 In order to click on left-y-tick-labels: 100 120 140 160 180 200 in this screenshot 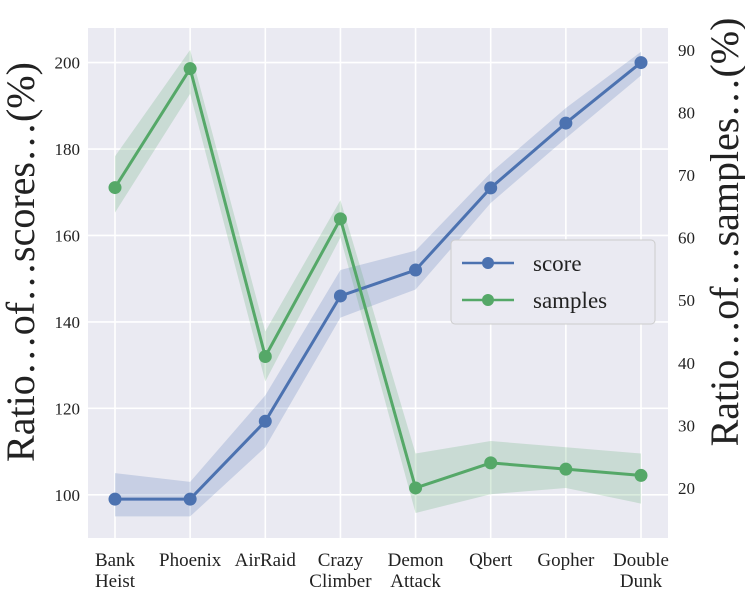, I will do `click(68, 279)`.